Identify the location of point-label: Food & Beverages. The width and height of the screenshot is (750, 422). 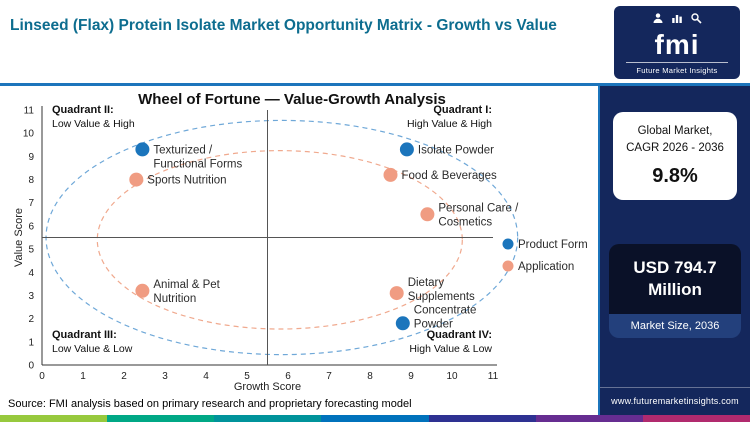
(450, 176).